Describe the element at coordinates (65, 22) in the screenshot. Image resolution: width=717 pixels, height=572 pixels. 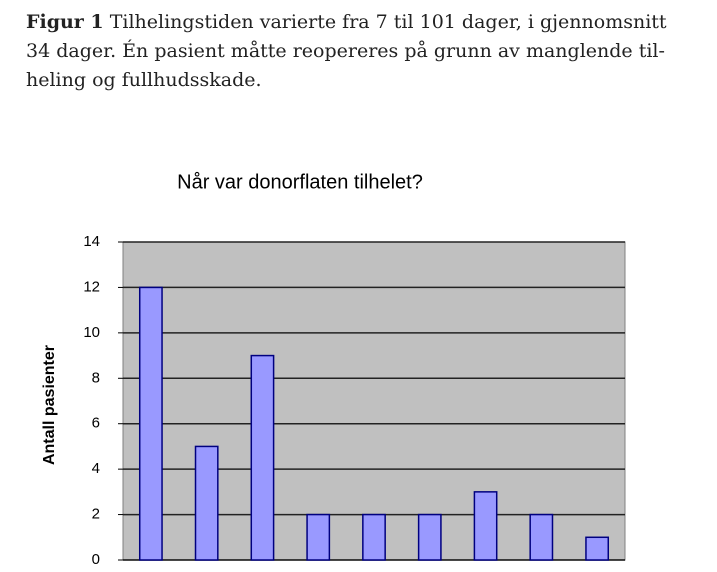
I see `caption-label: Figur 1` at that location.